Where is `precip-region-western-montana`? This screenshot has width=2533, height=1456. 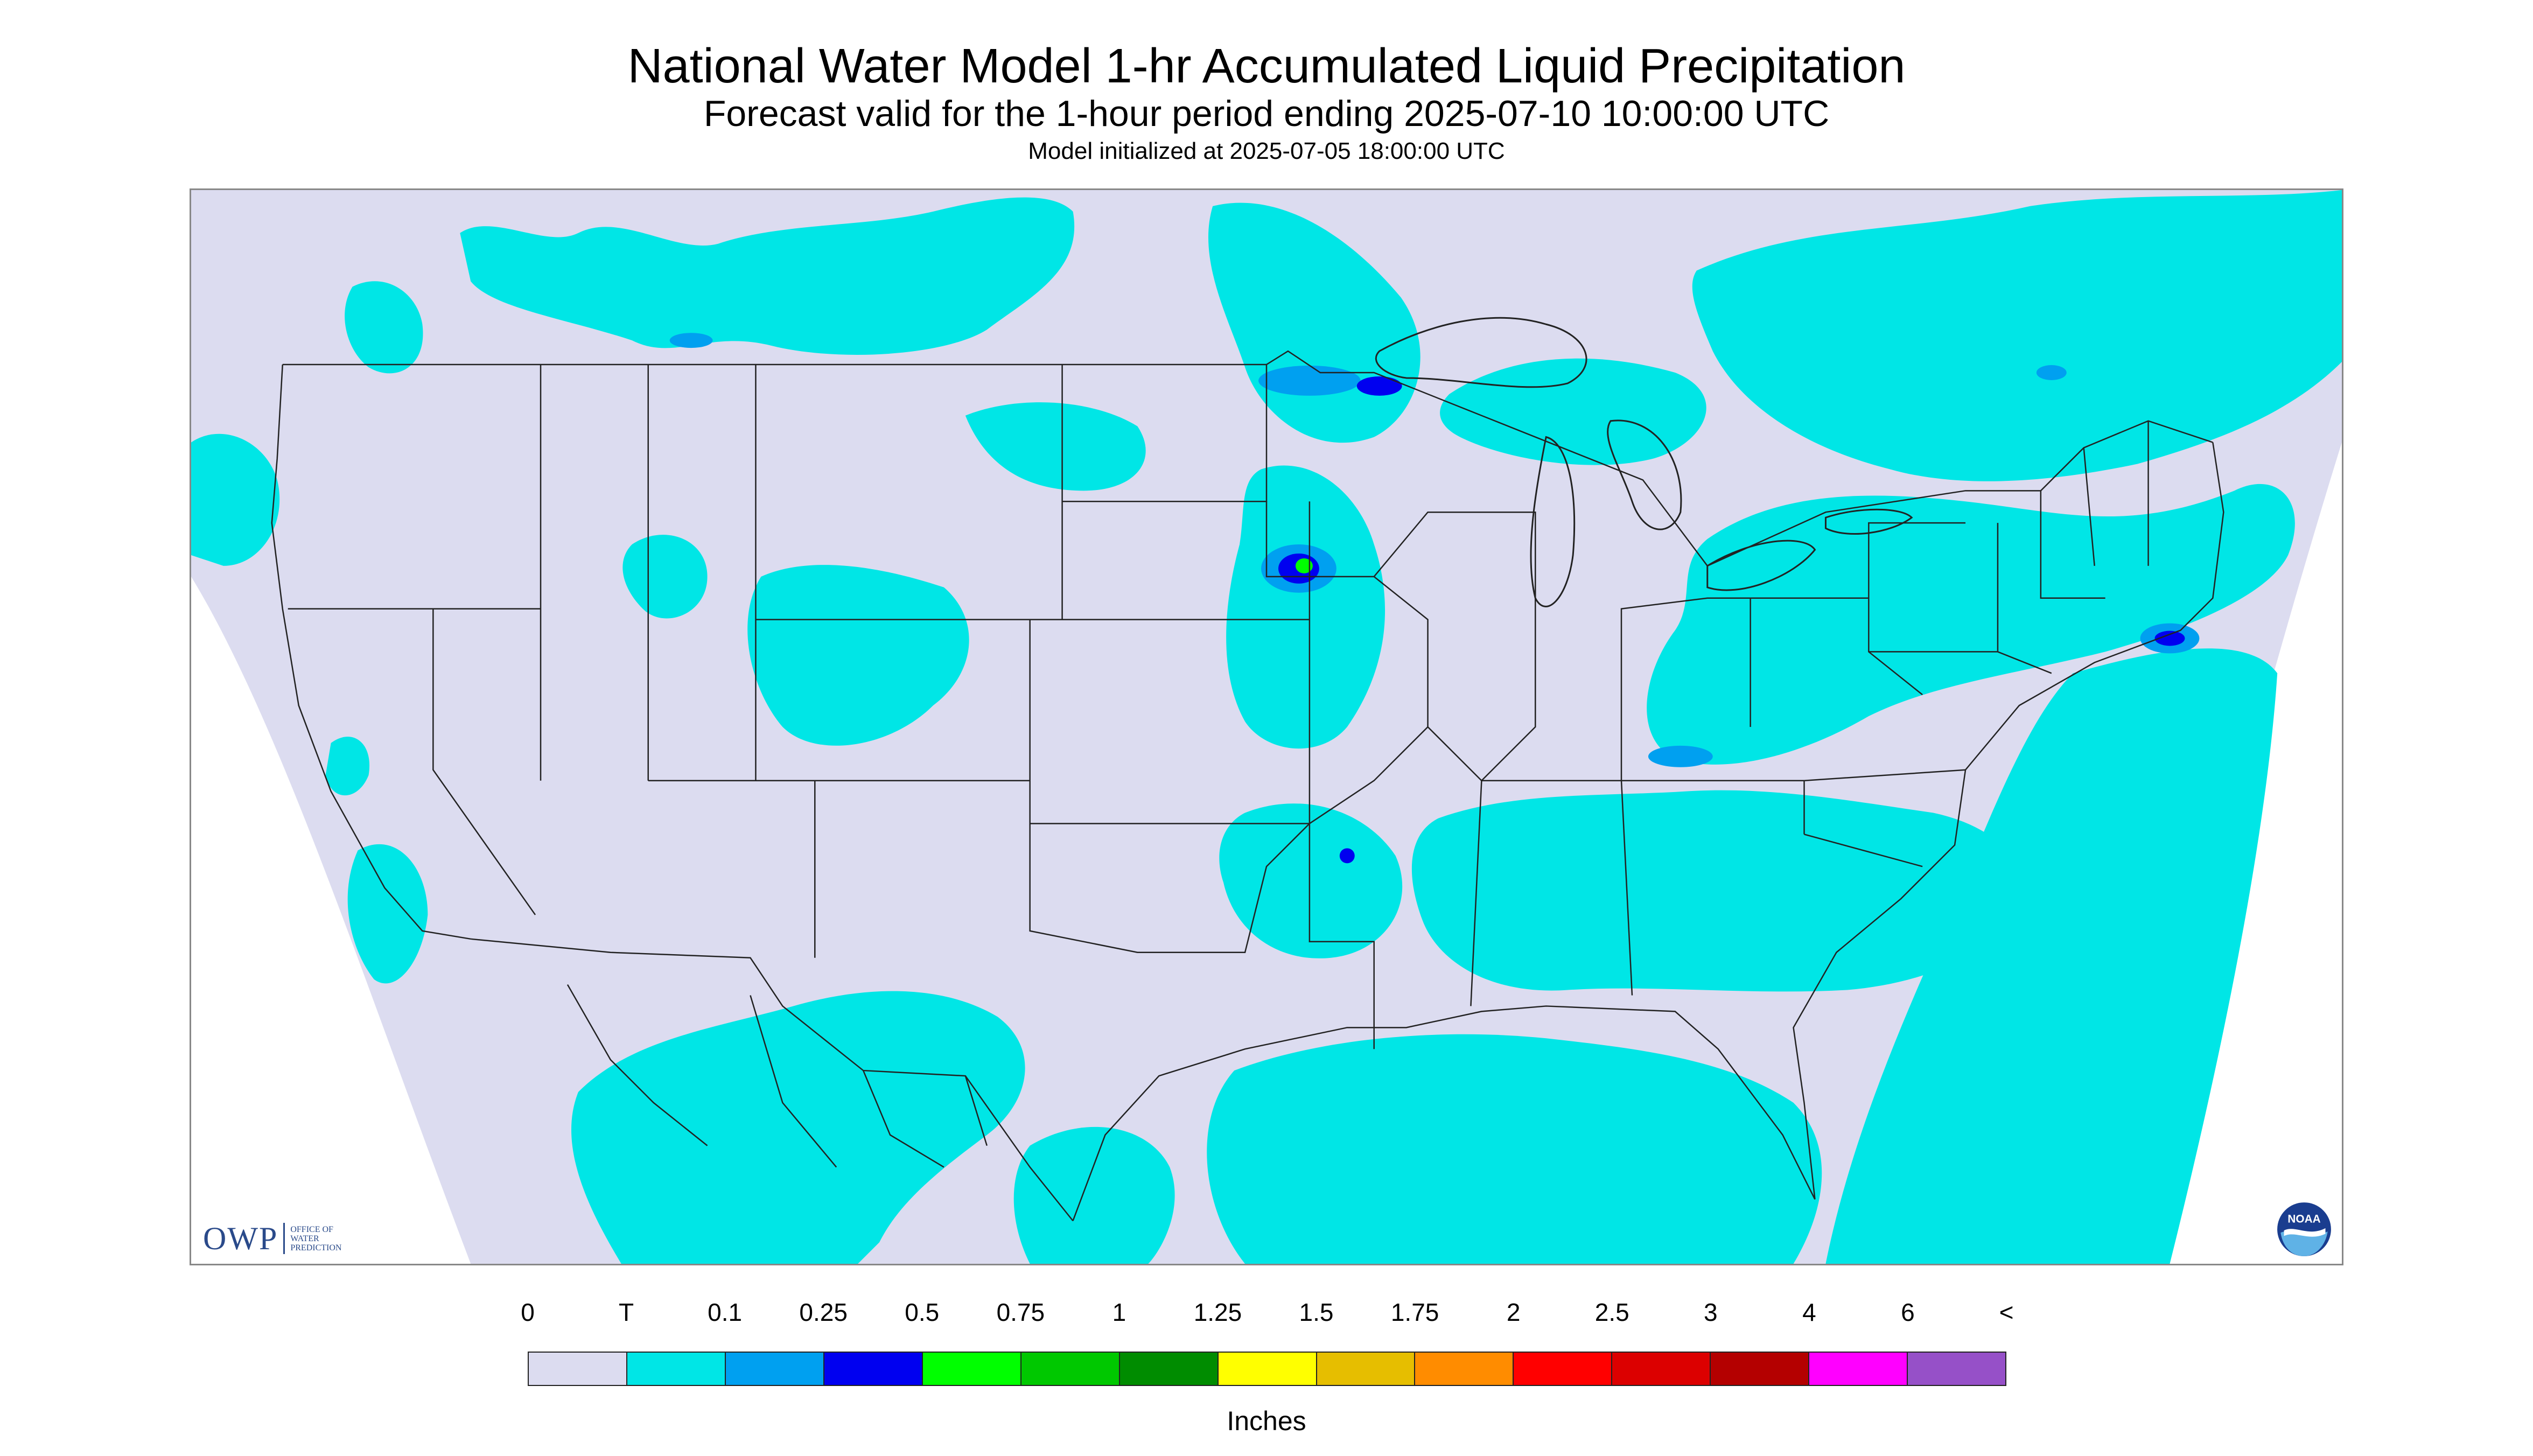
precip-region-western-montana is located at coordinates (384, 327).